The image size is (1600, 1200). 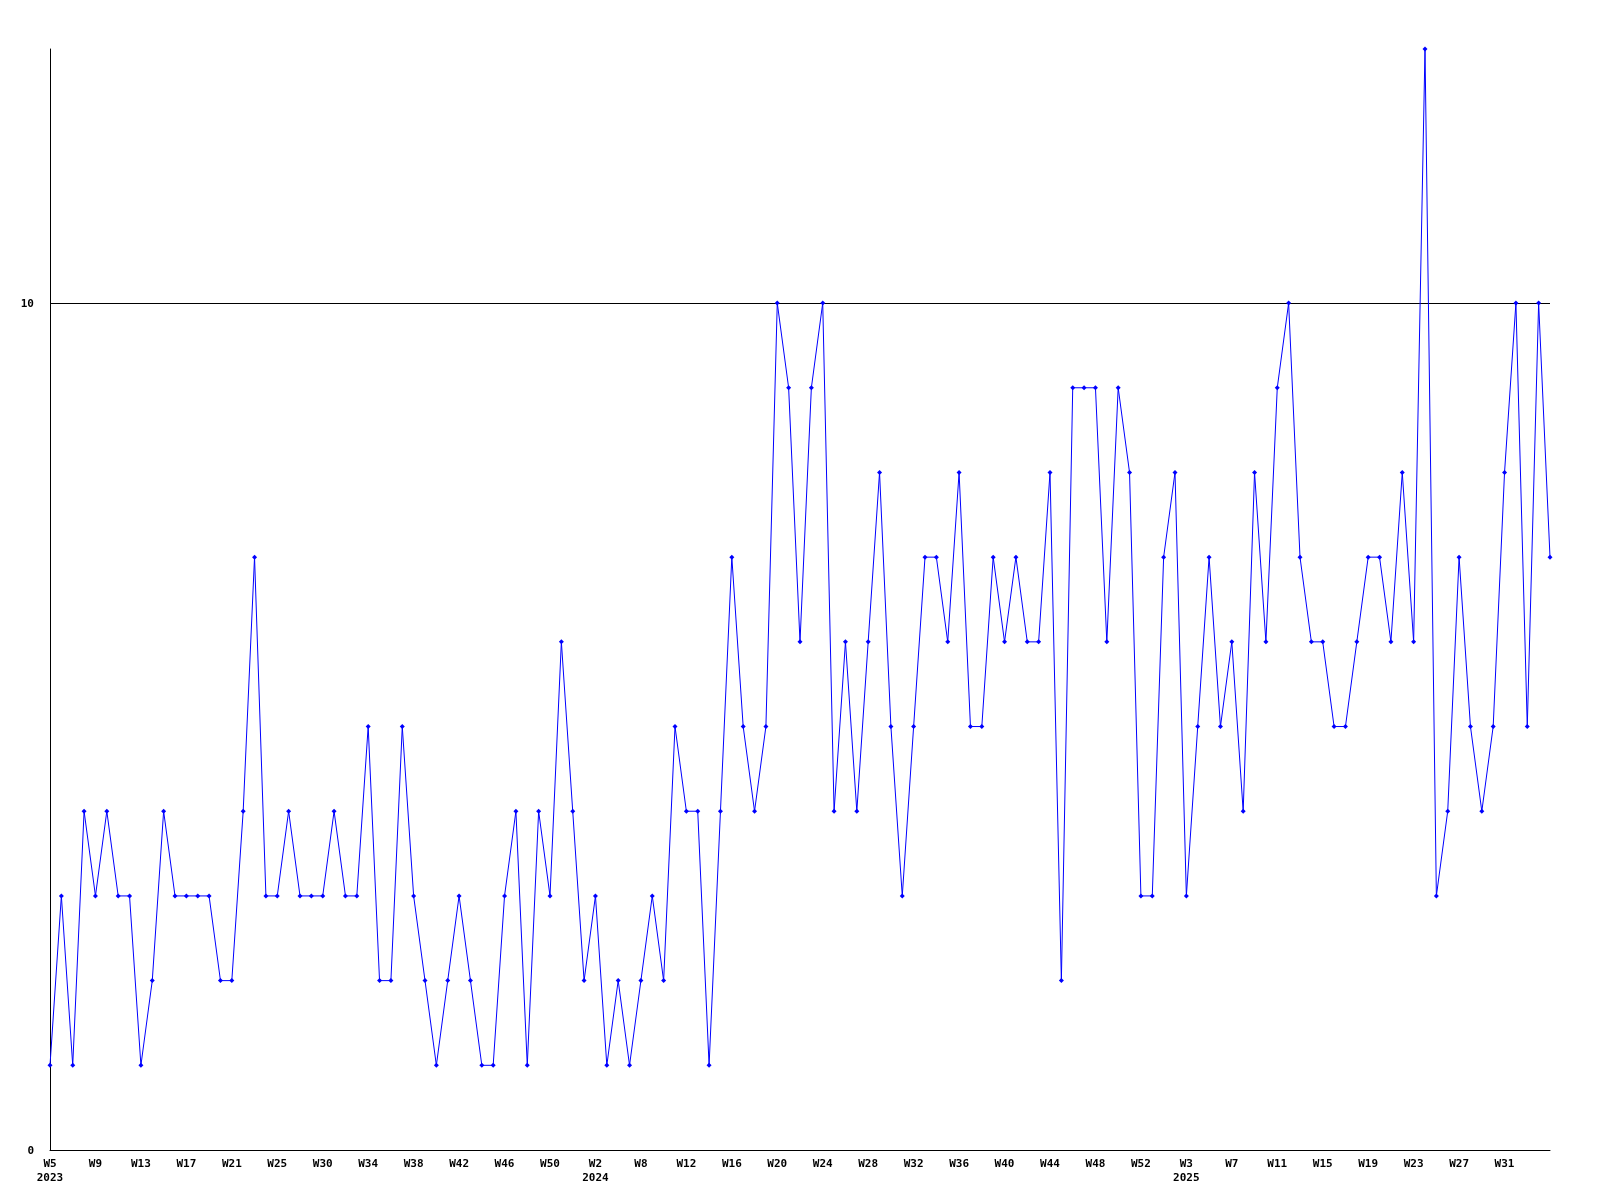 I want to click on x-tick-label: W21, so click(x=232, y=1163).